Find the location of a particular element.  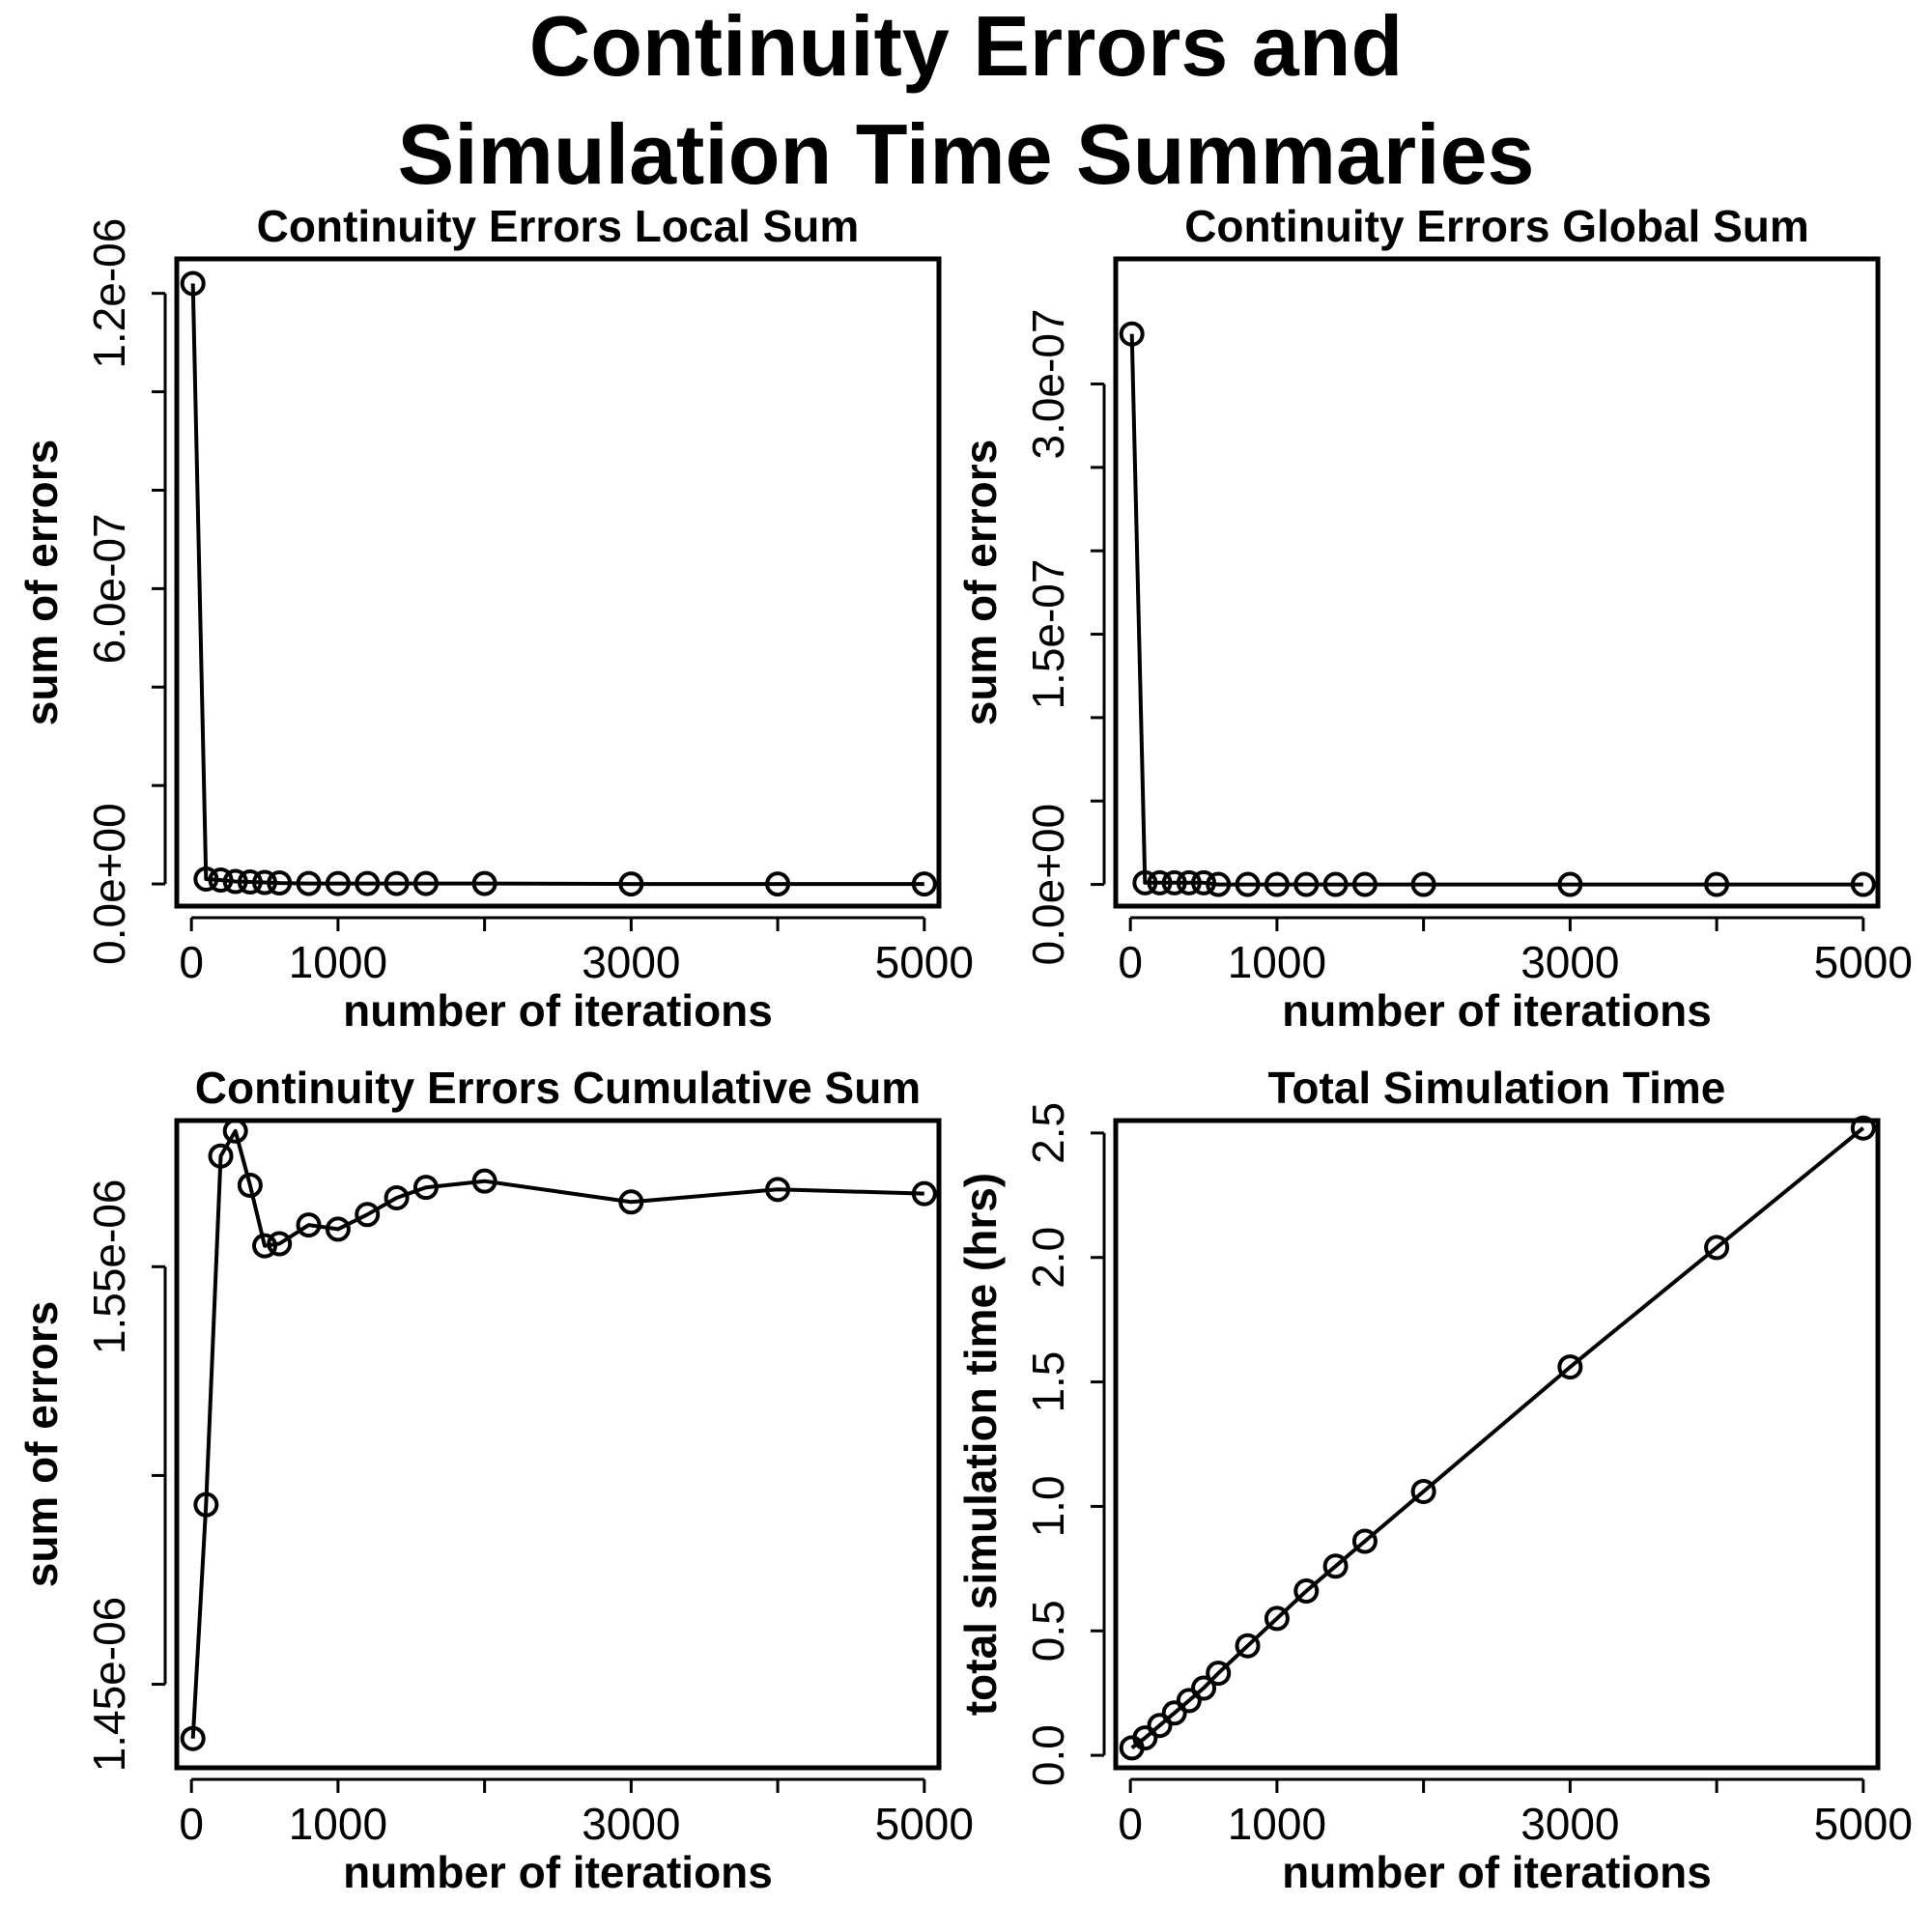

chart-2-series-line is located at coordinates (1496, 610).